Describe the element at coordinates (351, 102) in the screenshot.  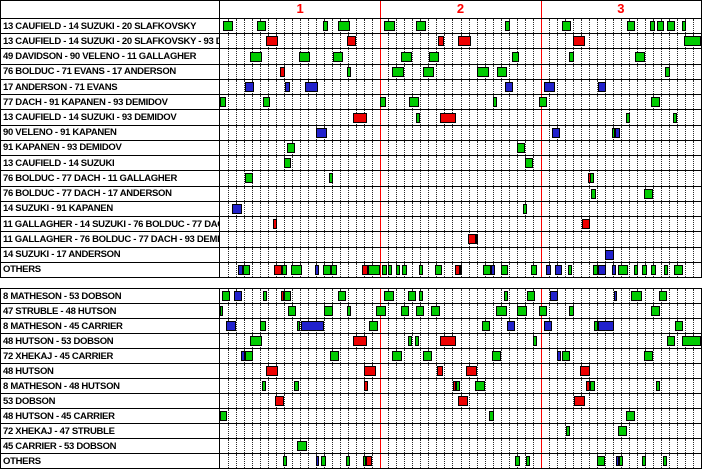
I see `shift-row: 77 DACH - 91 KAPANEN - 93 DEMIDOV` at that location.